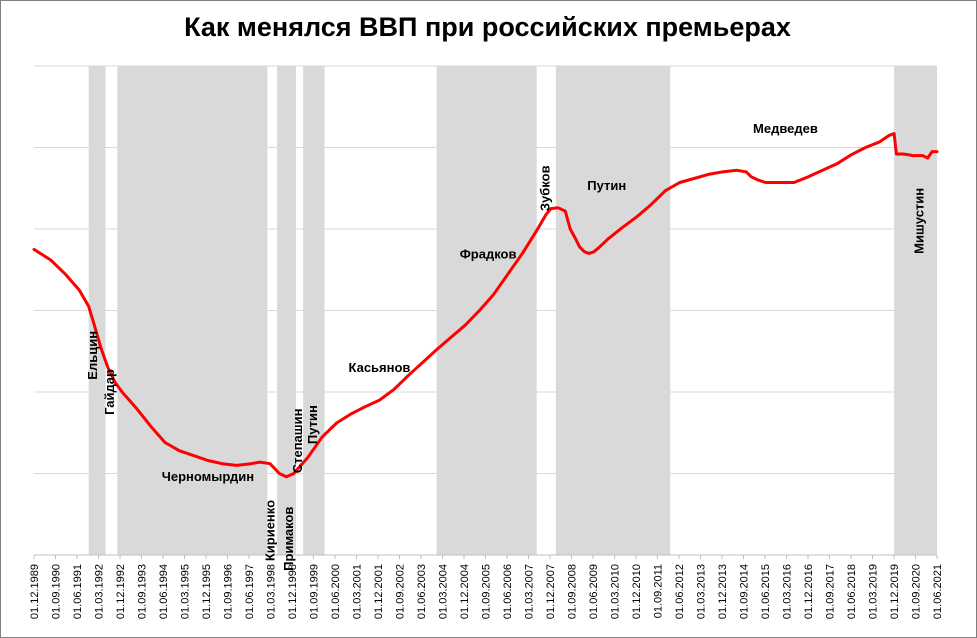 This screenshot has width=977, height=638. Describe the element at coordinates (702, 591) in the screenshot. I see `x-tick-label: 01.03.2013` at that location.